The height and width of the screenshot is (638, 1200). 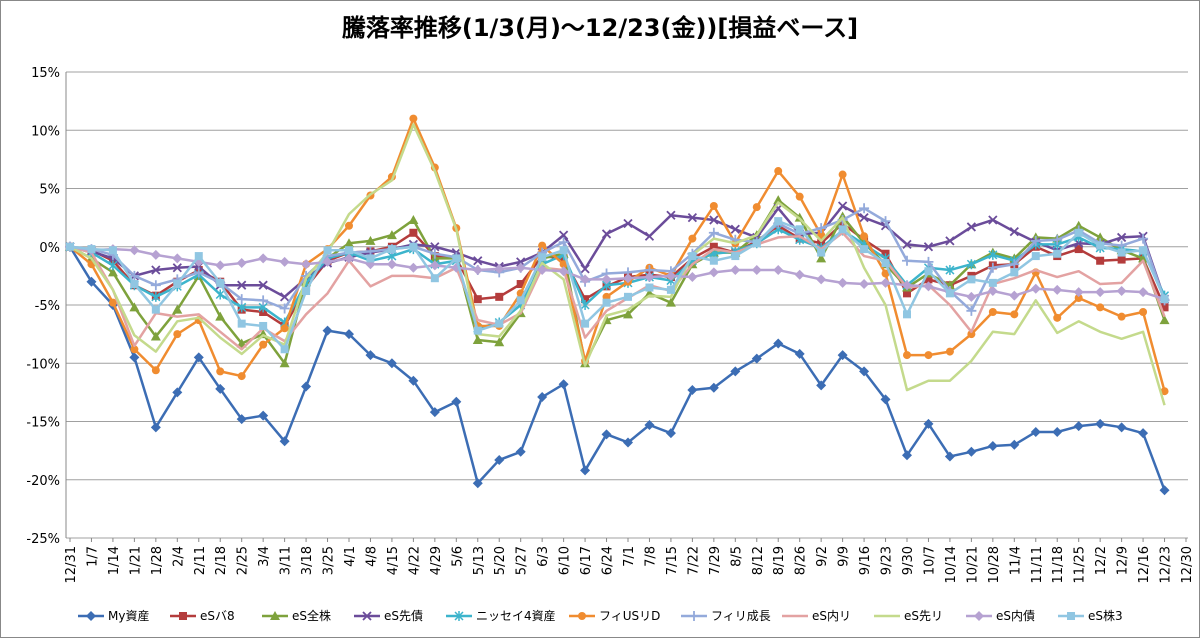 What do you see at coordinates (457, 556) in the screenshot?
I see `x-tick-label: 5/6` at bounding box center [457, 556].